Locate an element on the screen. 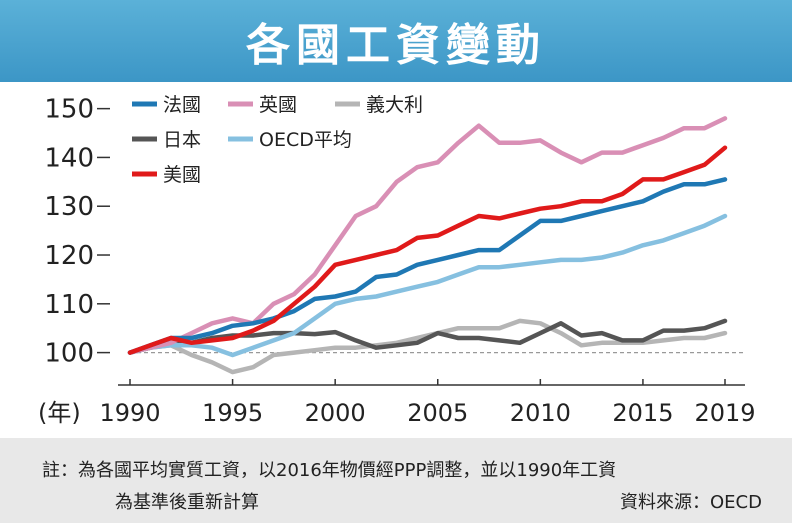  x-tick-label: 1990 is located at coordinates (129, 413).